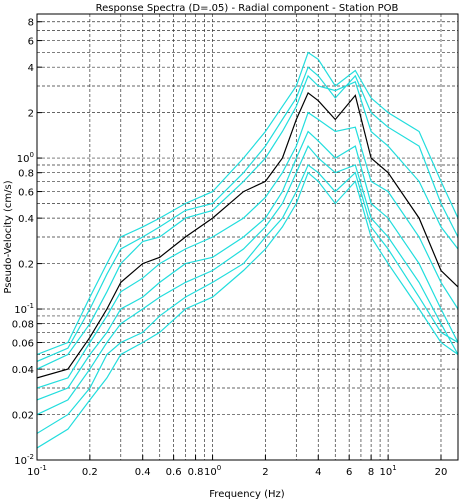 The image size is (474, 502). Describe the element at coordinates (23, 370) in the screenshot. I see `tick-label: 0.04` at that location.